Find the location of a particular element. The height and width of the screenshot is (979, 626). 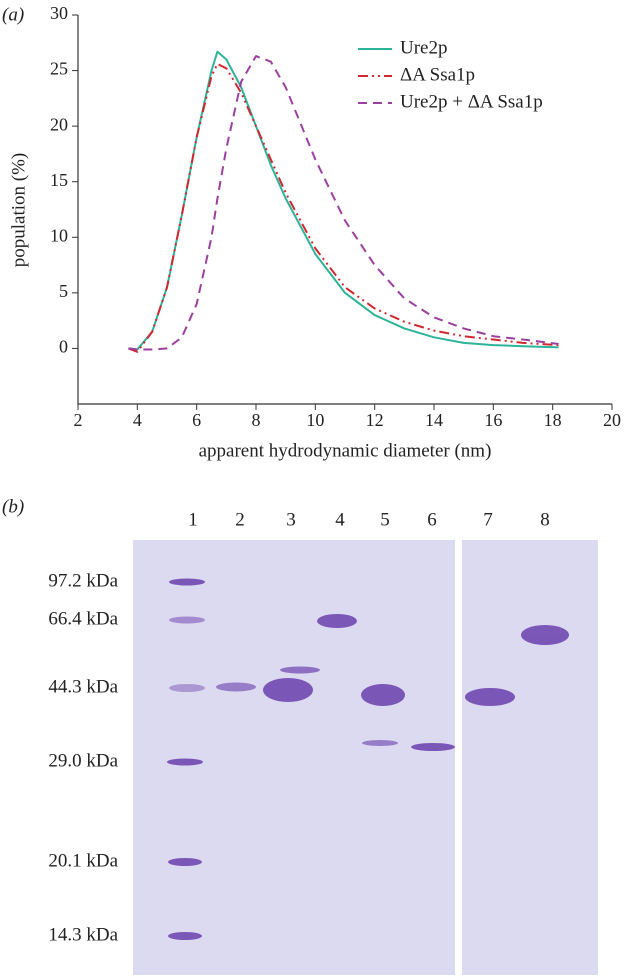

x-tick-label: 2 is located at coordinates (78, 420).